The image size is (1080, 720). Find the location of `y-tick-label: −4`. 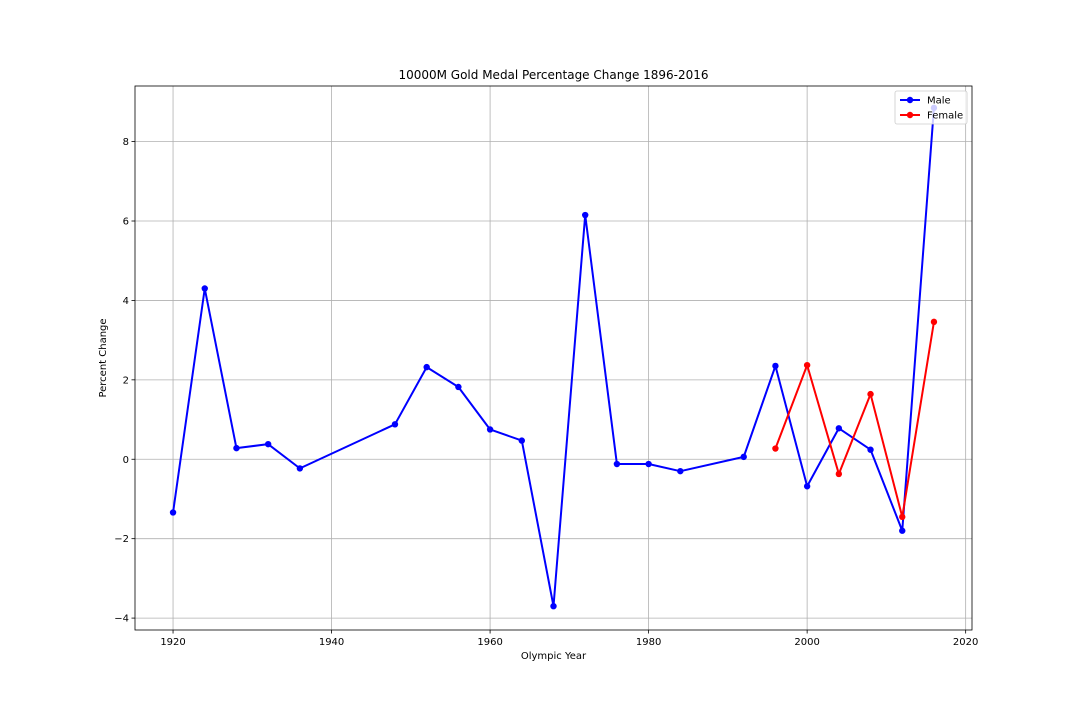

y-tick-label: −4 is located at coordinates (121, 619).